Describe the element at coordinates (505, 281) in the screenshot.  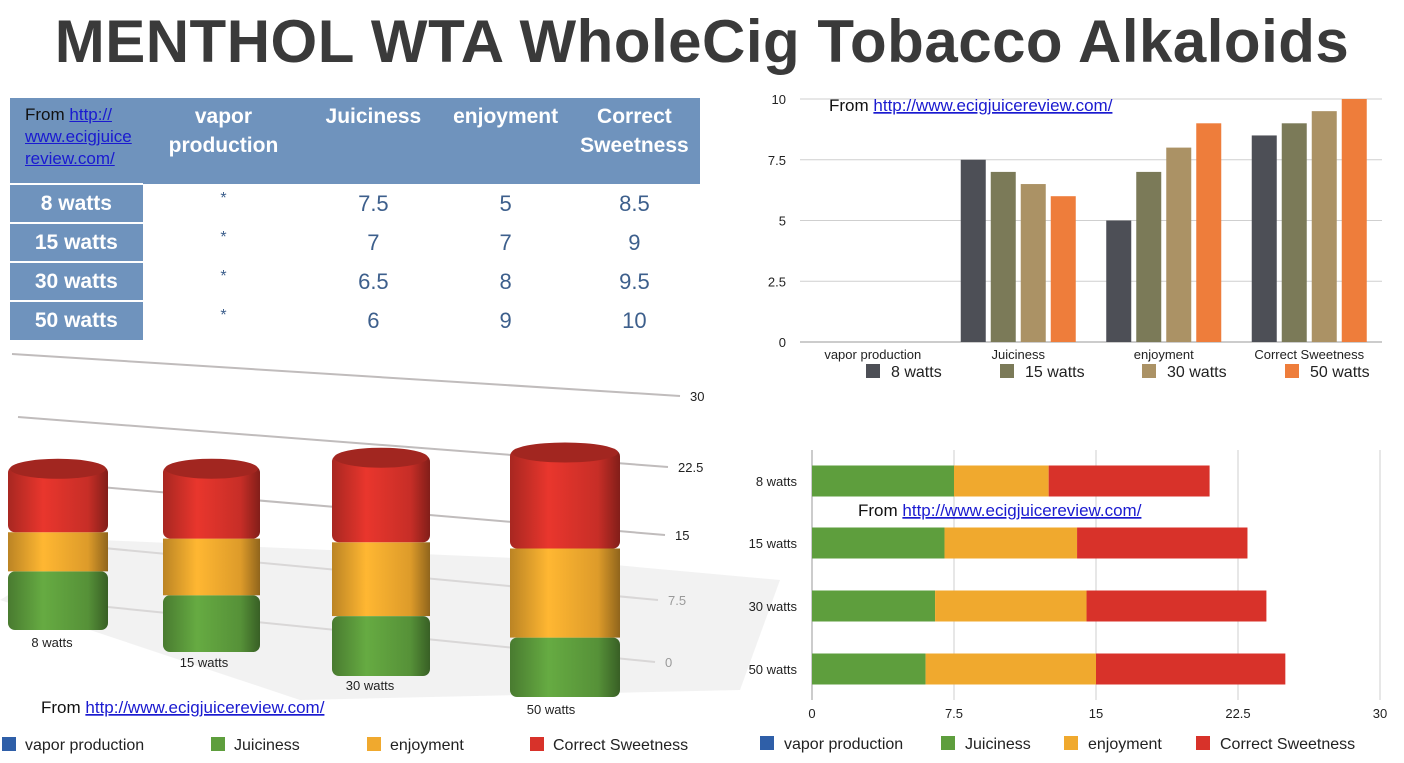
I see `table-cell: 8` at that location.